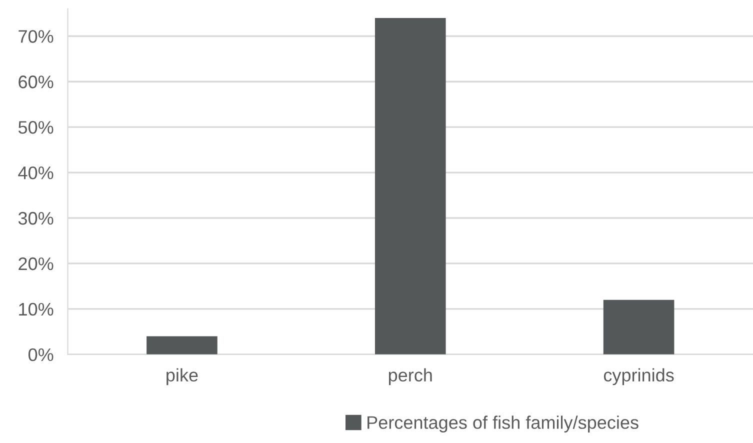  I want to click on y-tick-label: 50%, so click(36, 127).